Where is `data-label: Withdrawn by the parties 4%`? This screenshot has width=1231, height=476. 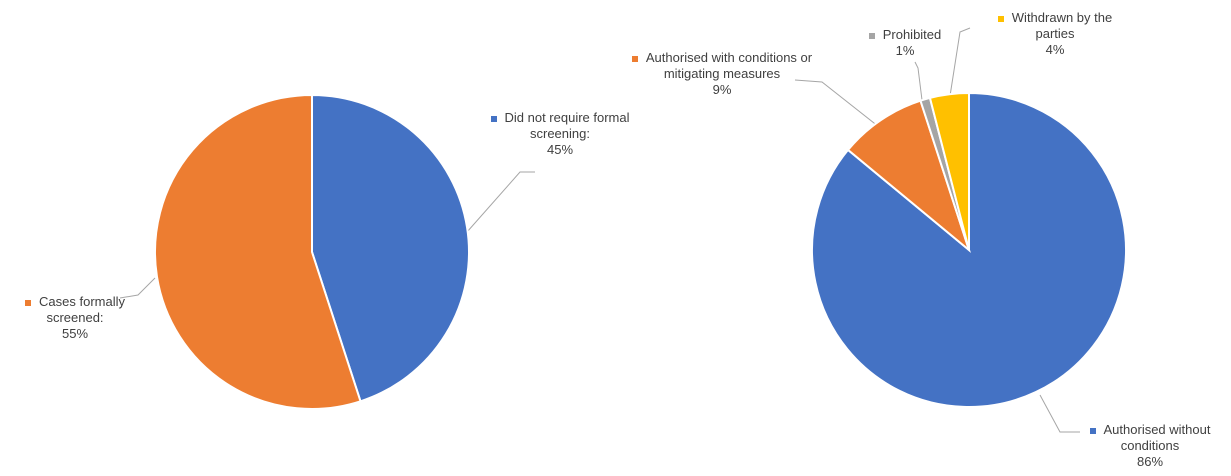 data-label: Withdrawn by the parties 4% is located at coordinates (1055, 34).